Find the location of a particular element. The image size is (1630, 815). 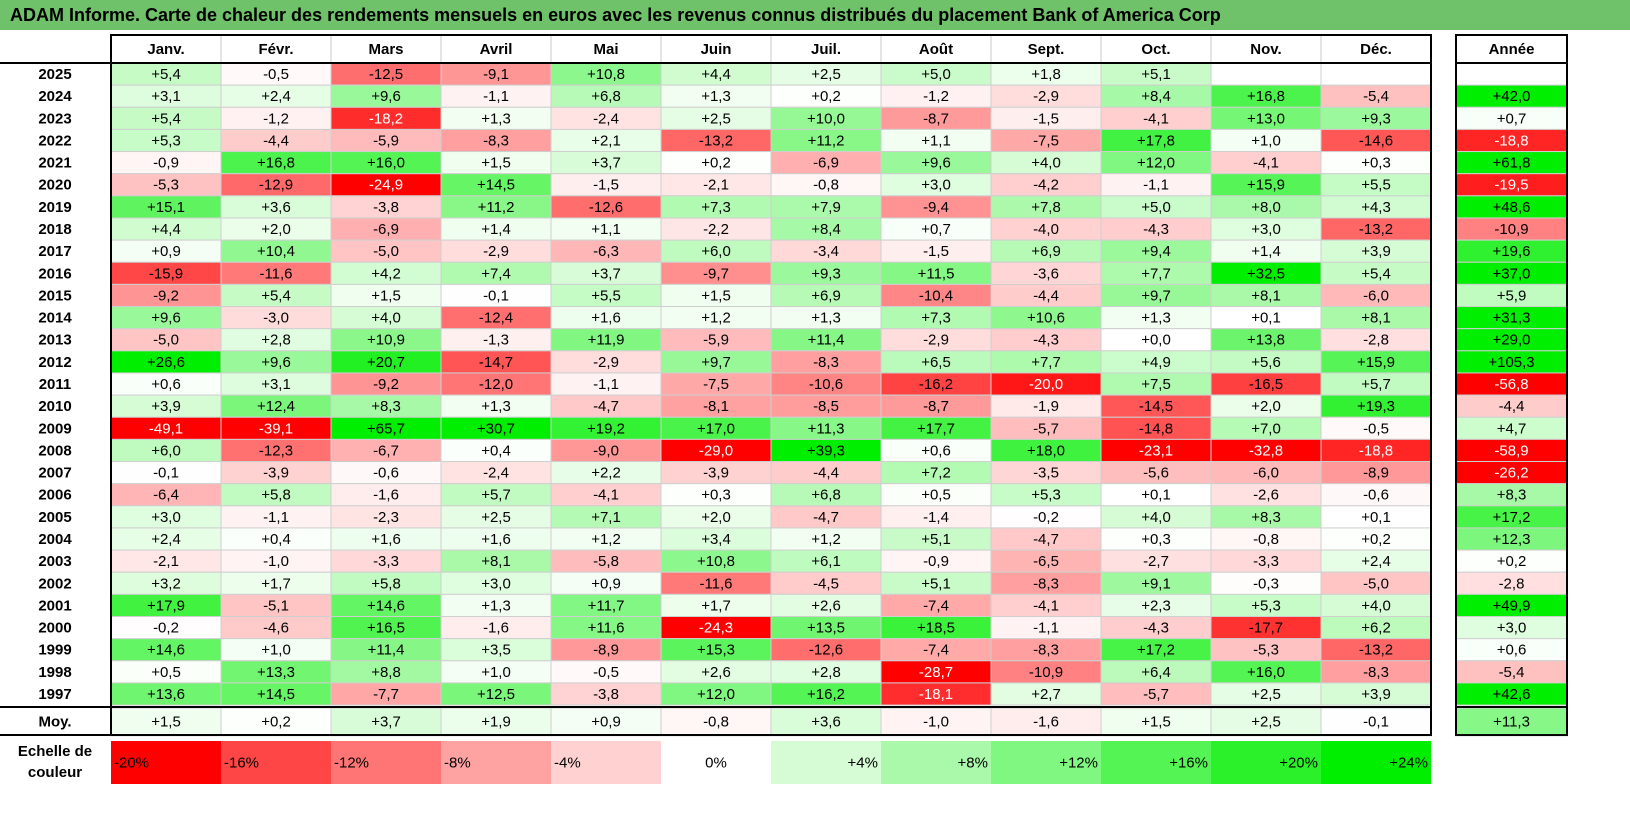

cell-value: +8,3 is located at coordinates (1266, 517).